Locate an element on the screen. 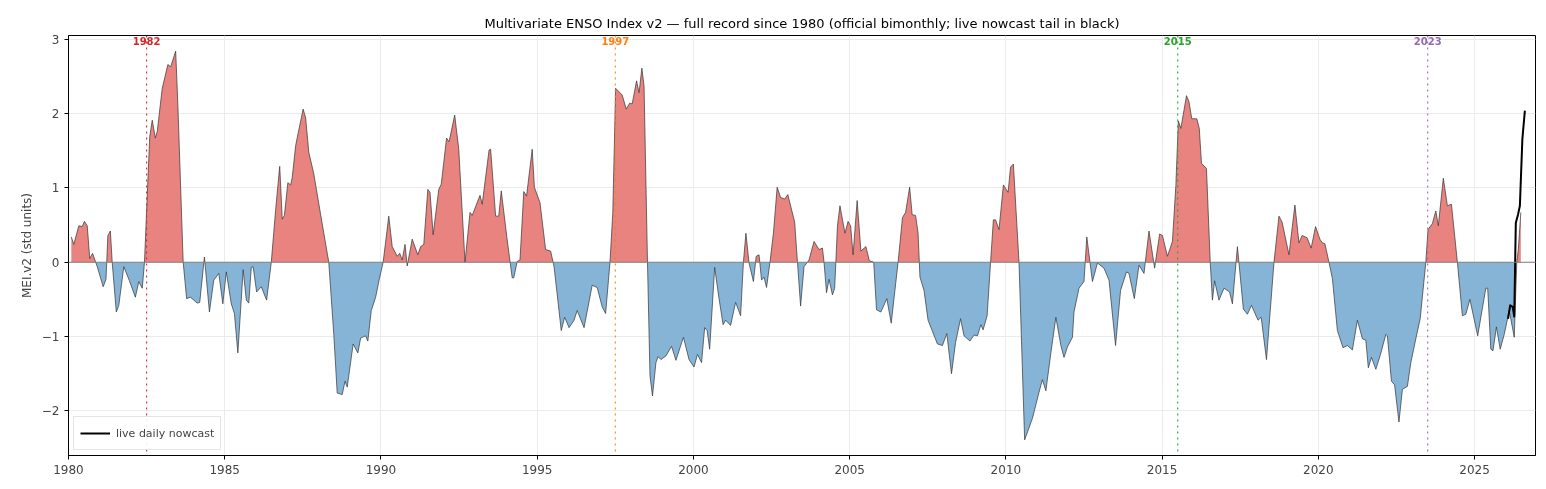 Image resolution: width=1546 pixels, height=489 pixels. y-axis-title: MEI.v2 (std units) is located at coordinates (26, 245).